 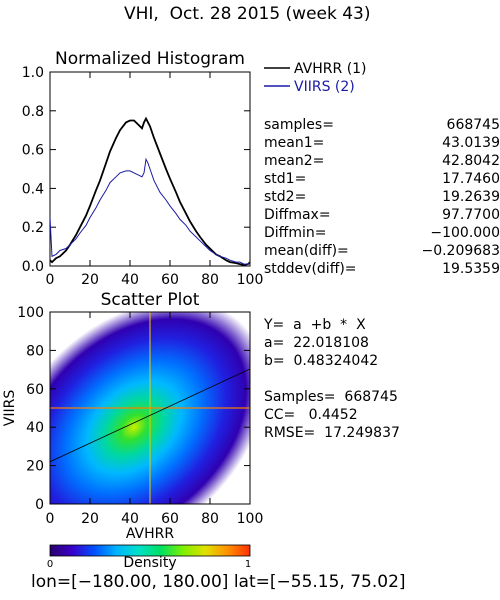 What do you see at coordinates (310, 269) in the screenshot?
I see `stat-key: stddev(diff)=` at bounding box center [310, 269].